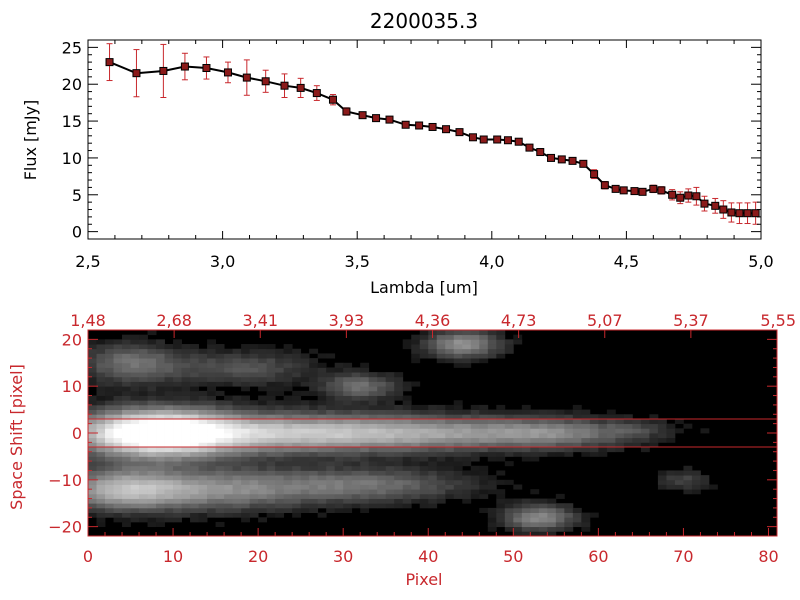  I want to click on x-tick-label: 20, so click(258, 556).